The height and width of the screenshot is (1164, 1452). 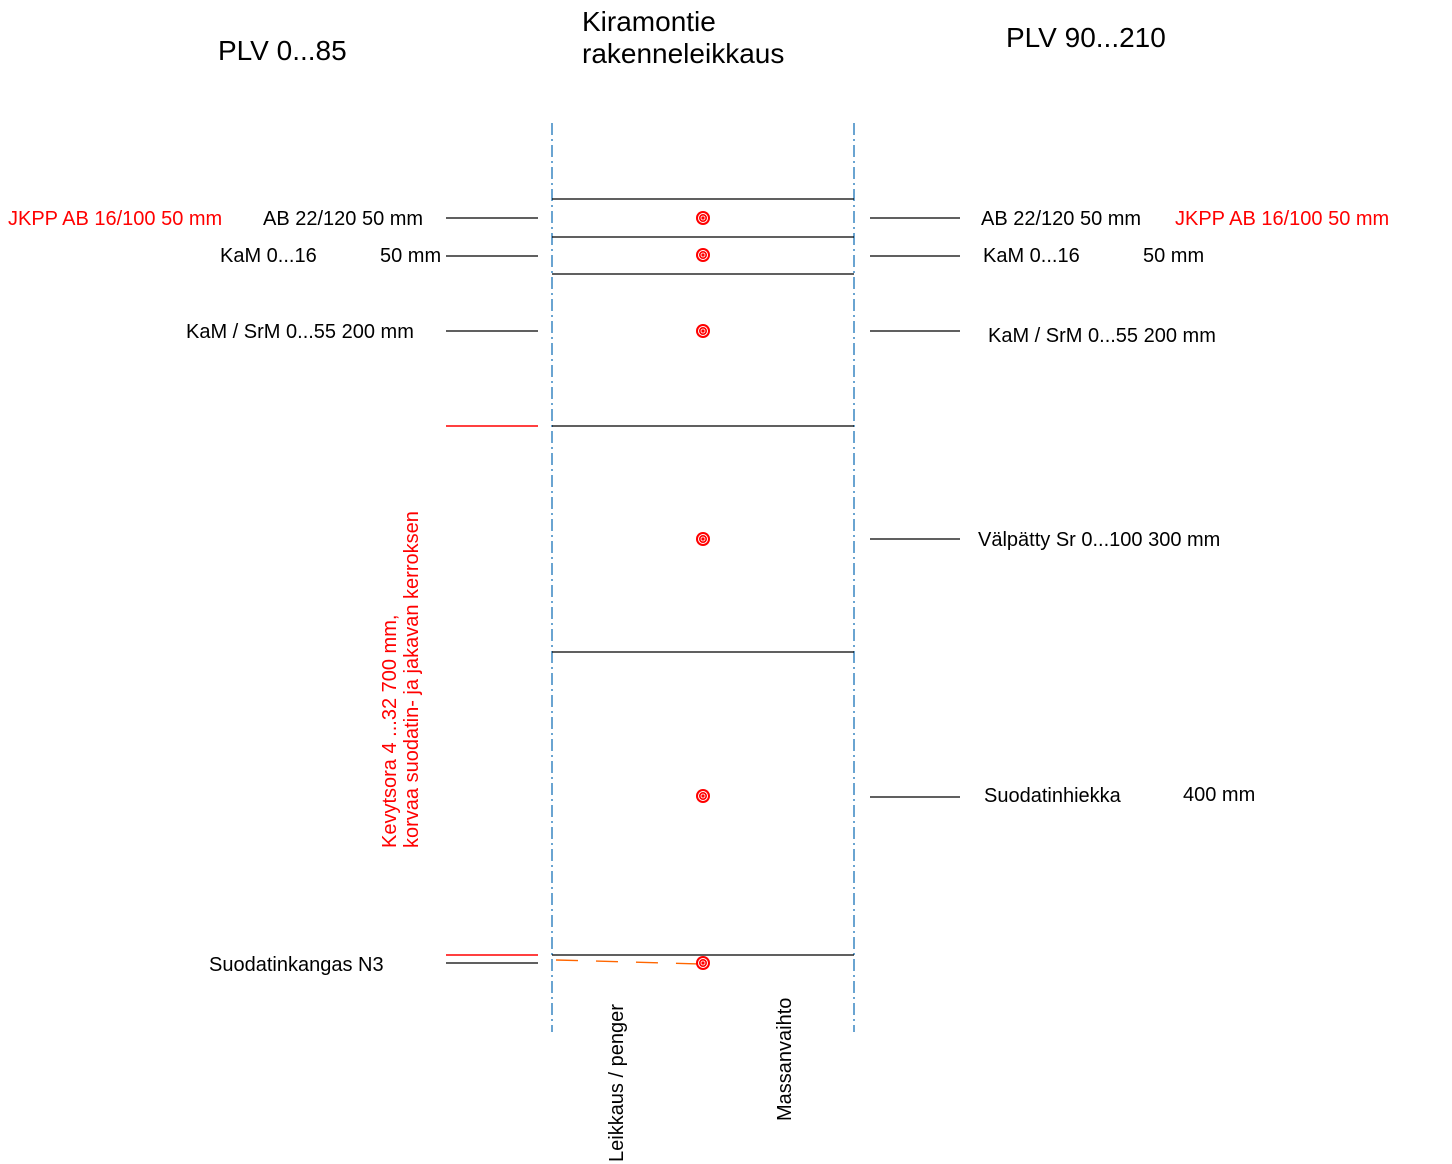 I want to click on left-kamsrm-label: KaM / SrM 0...55 200 mm, so click(x=300, y=332).